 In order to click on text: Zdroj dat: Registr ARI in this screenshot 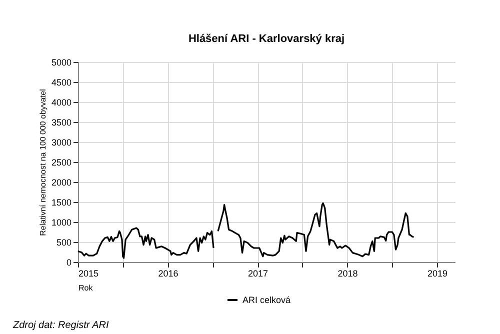, I will do `click(60, 325)`.